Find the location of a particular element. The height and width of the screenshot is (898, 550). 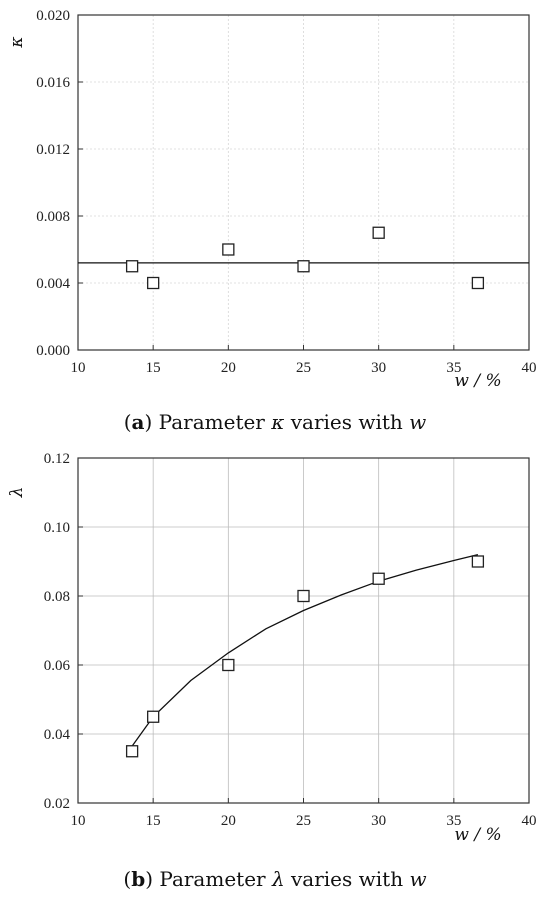

a-y-tick-label: 0.004 is located at coordinates (53, 284).